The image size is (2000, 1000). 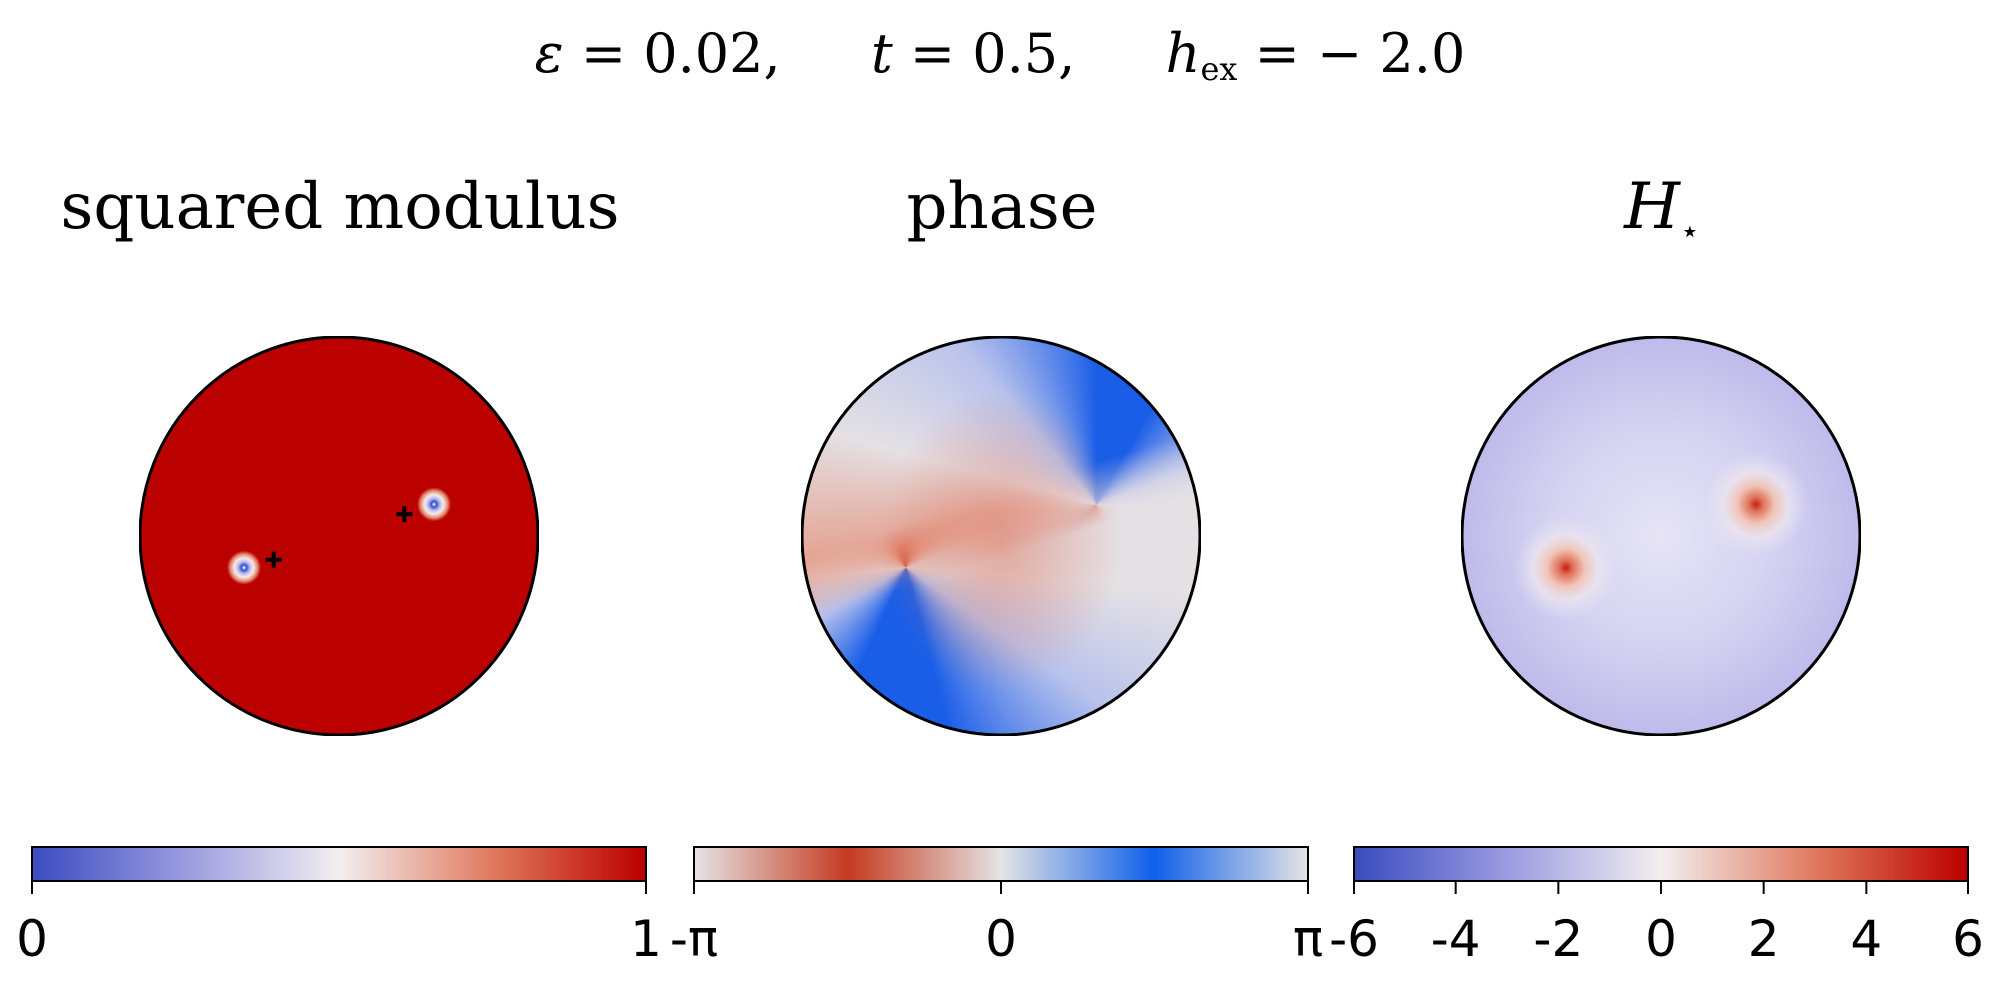 I want to click on modulus-disk-background, so click(x=339, y=536).